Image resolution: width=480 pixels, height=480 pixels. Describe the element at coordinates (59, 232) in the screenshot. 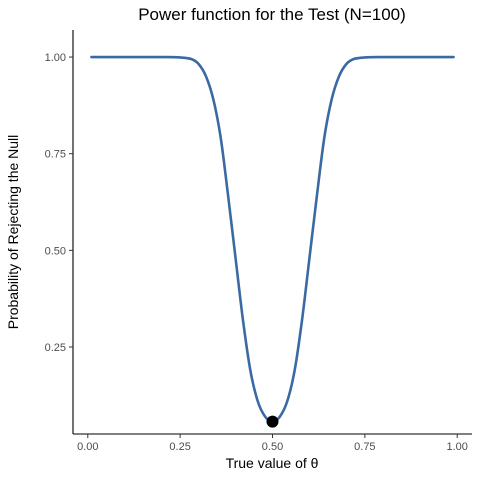

I see `y-axis: 0.25 0.50 0.75 1.00` at that location.